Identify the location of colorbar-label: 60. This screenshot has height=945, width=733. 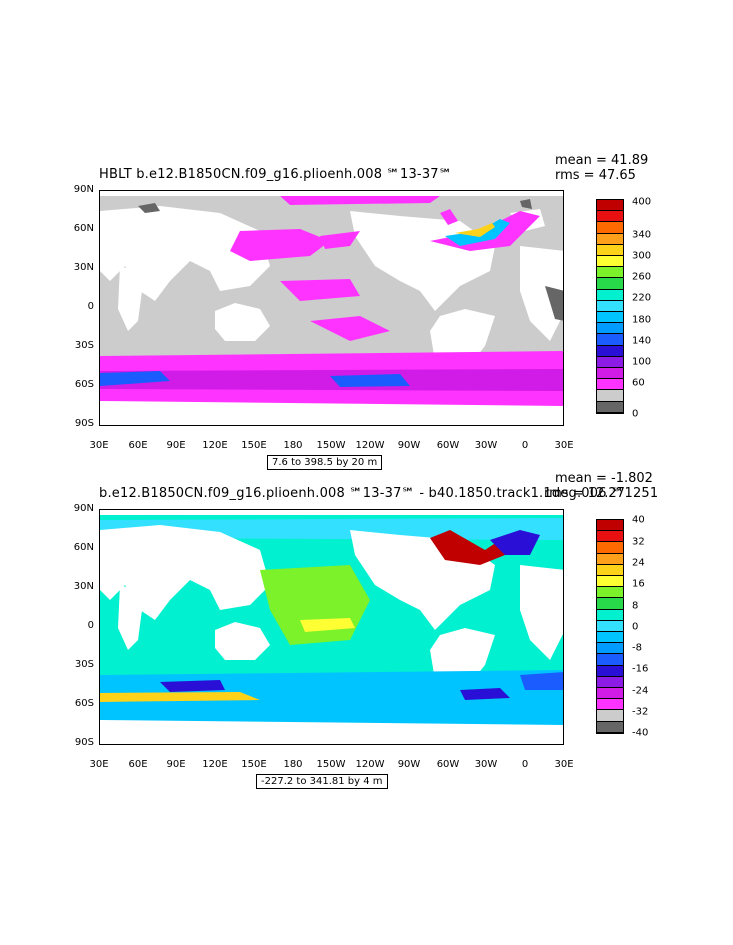
(638, 383).